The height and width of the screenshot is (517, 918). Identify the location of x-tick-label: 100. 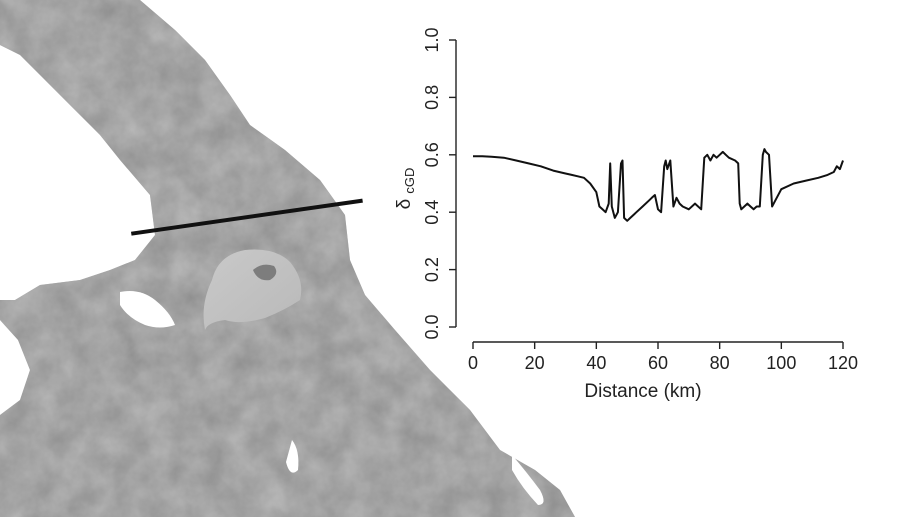
(781, 363).